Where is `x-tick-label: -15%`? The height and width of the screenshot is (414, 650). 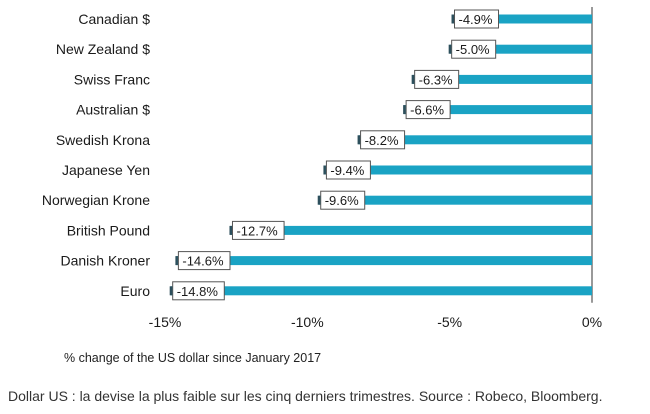
x-tick-label: -15% is located at coordinates (165, 322).